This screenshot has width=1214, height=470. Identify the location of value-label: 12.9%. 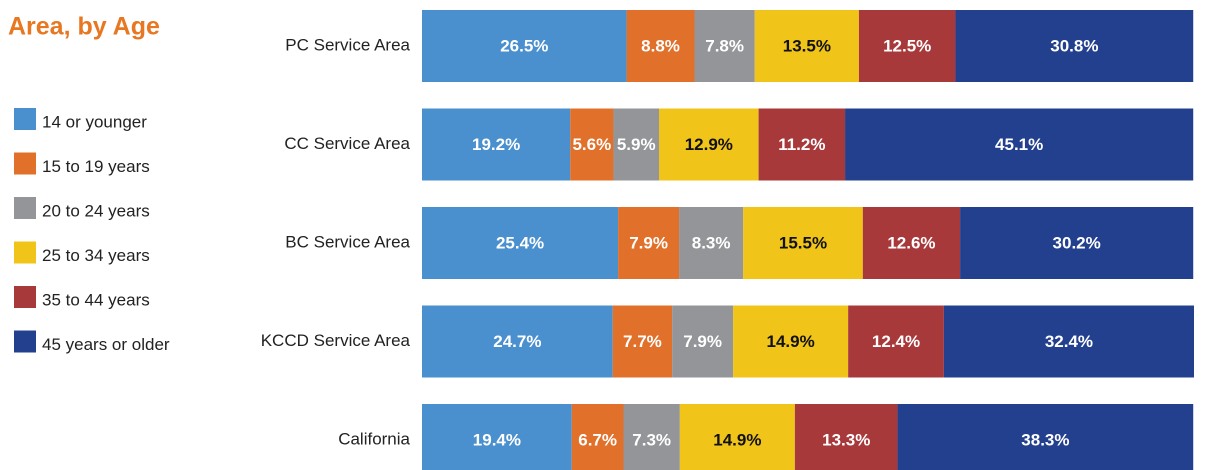
(709, 144).